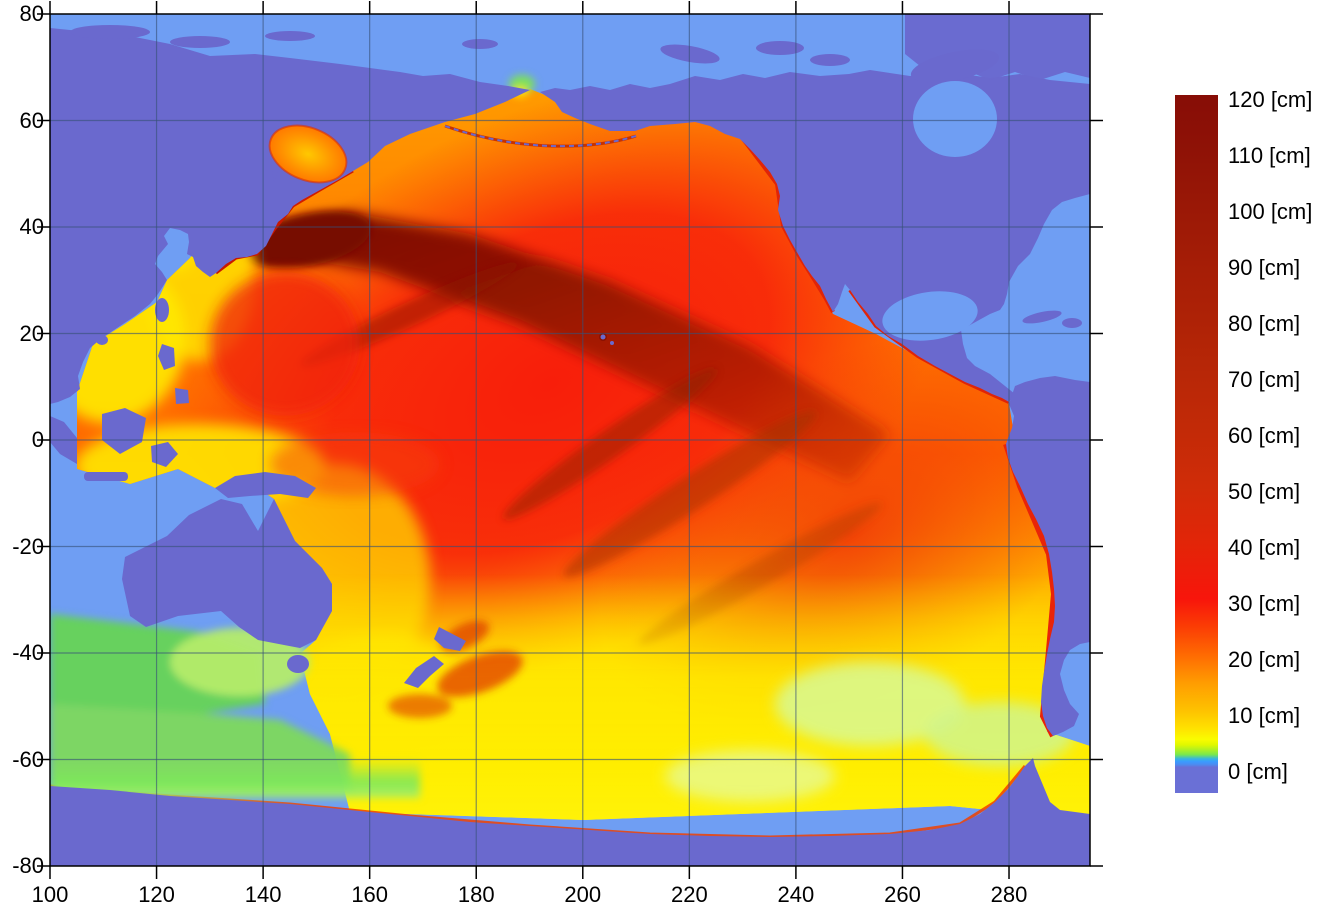  Describe the element at coordinates (162, 310) in the screenshot. I see `land-taiwan` at that location.